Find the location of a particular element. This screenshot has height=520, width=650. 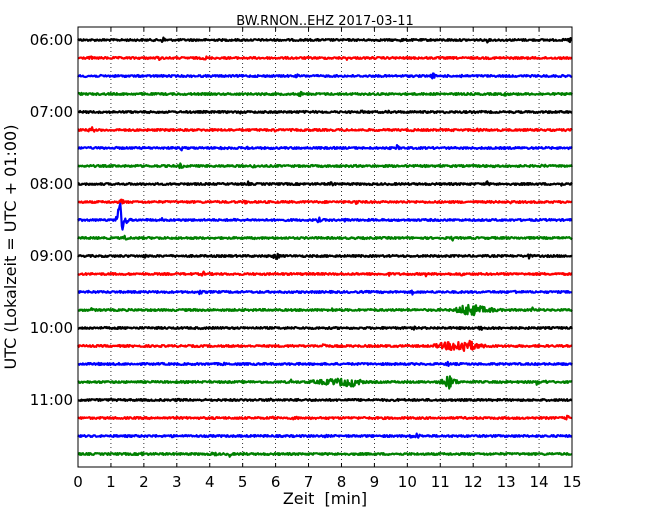

y-axis-label: UTC (Lokalzeit = UTC + 01:00) is located at coordinates (10, 247).